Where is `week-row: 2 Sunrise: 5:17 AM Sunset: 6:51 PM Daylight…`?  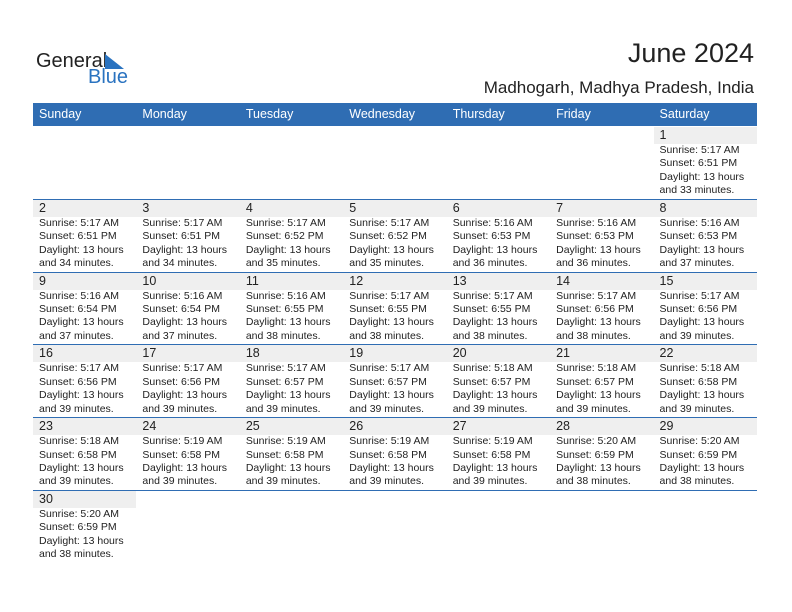 week-row: 2 Sunrise: 5:17 AM Sunset: 6:51 PM Daylight… is located at coordinates (395, 236).